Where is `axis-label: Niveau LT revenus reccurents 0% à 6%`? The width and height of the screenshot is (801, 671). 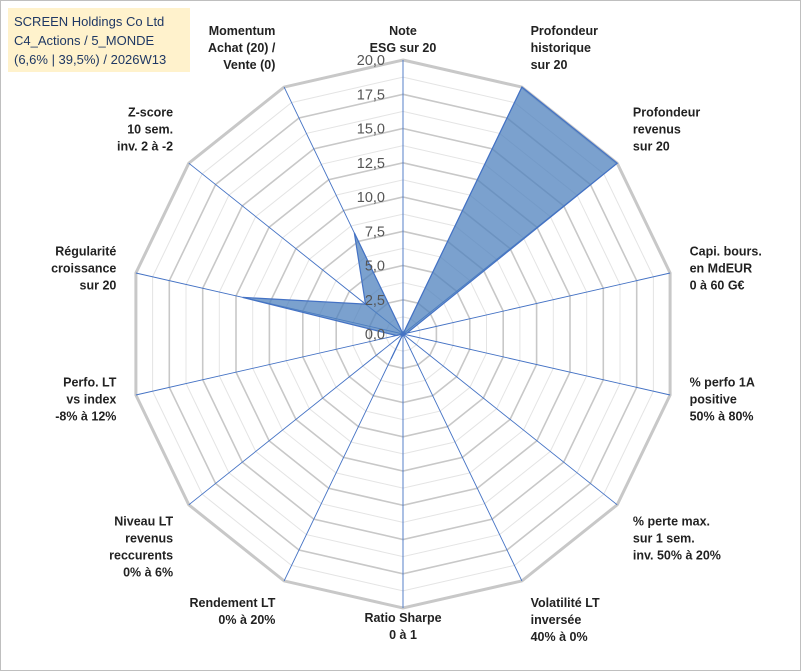
axis-label: Niveau LT revenus reccurents 0% à 6% is located at coordinates (141, 546).